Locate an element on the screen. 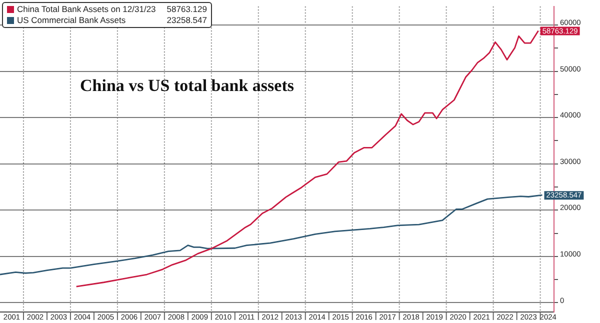 This screenshot has width=600, height=323. text: 58763.129 is located at coordinates (186, 9).